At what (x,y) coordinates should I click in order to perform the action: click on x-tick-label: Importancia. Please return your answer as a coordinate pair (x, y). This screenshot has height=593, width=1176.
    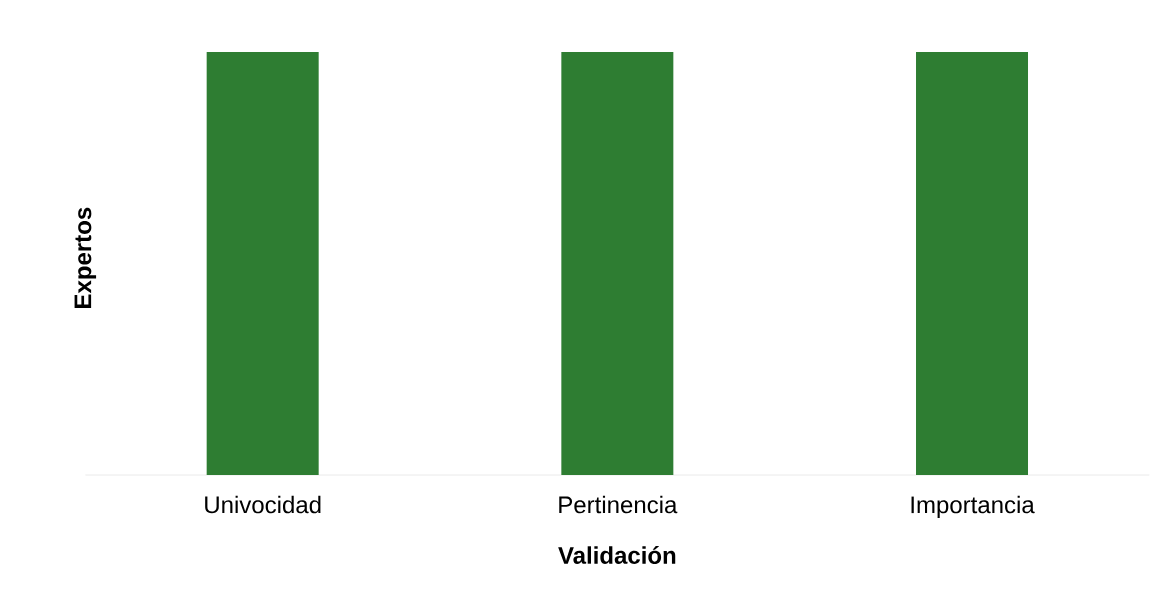
    Looking at the image, I should click on (973, 507).